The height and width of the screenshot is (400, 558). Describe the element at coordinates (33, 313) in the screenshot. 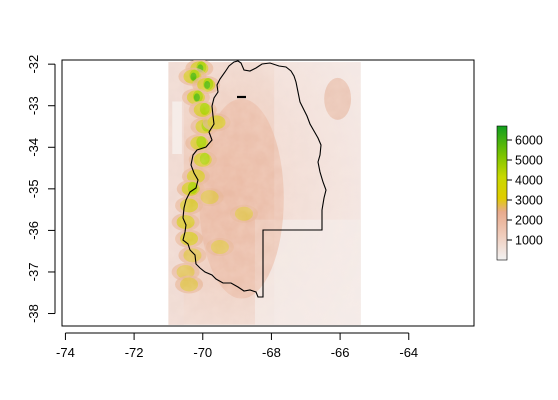

I see `y-tick-label: -38` at that location.